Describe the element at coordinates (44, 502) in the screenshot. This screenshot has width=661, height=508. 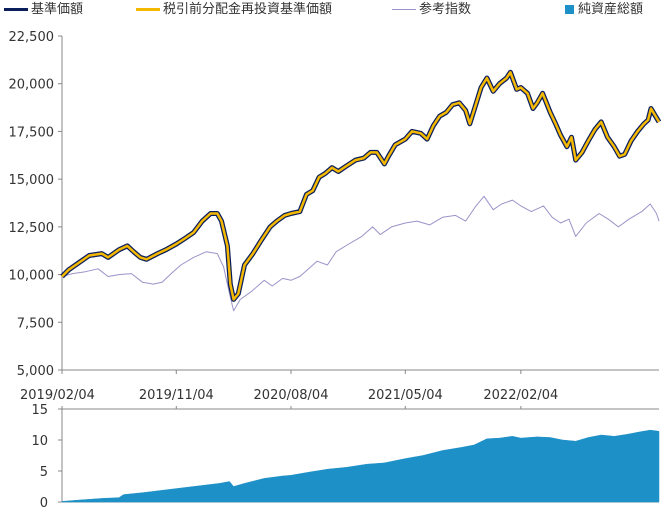
I see `assets-y-tick-label: 0` at that location.